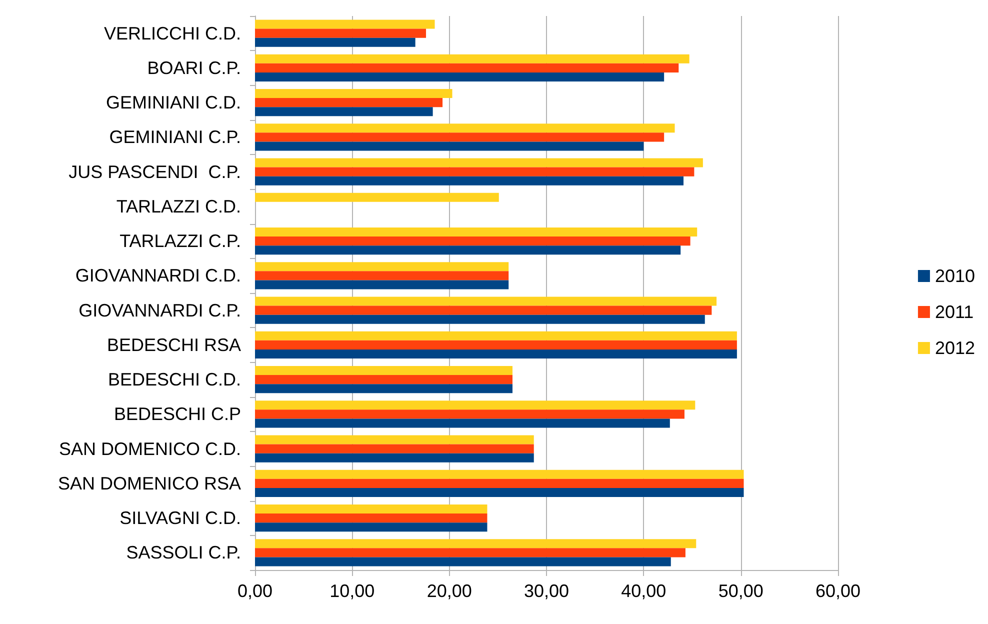  What do you see at coordinates (547, 591) in the screenshot?
I see `x-tick-label: 30,00` at bounding box center [547, 591].